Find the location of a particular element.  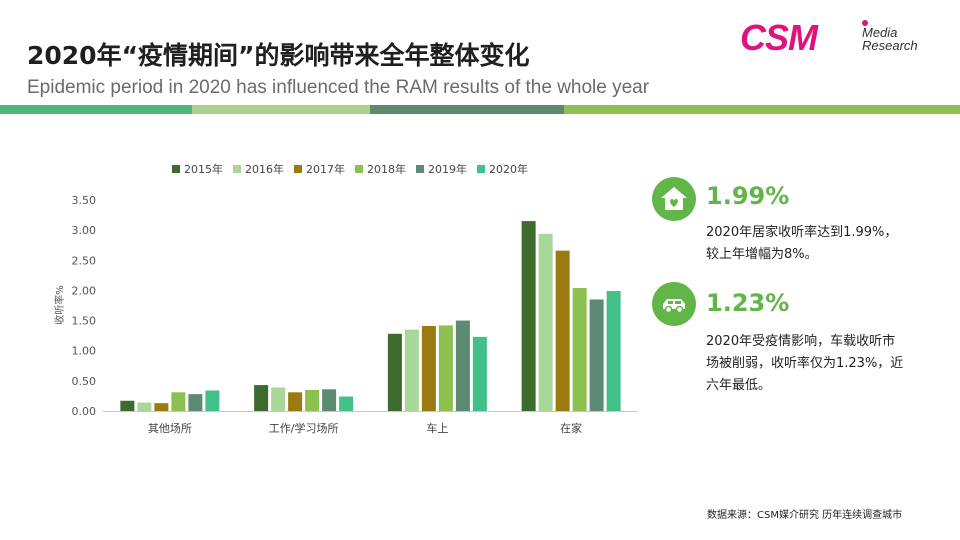

x-tick-label: 车上 is located at coordinates (437, 428).